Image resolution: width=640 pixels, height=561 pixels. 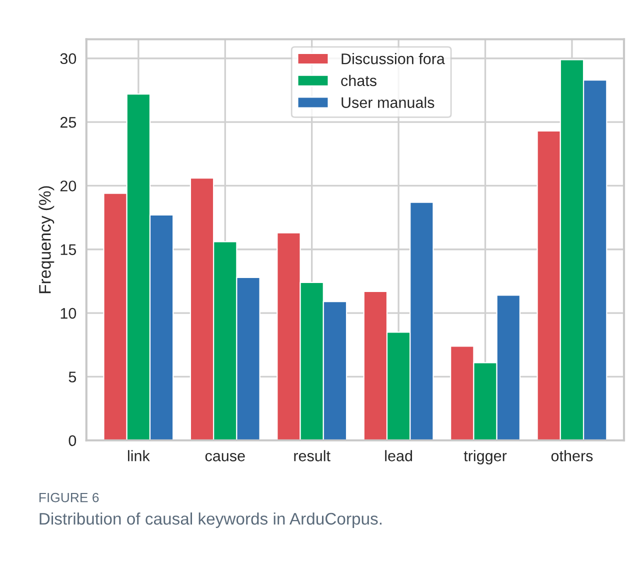 What do you see at coordinates (68, 313) in the screenshot?
I see `y-tick-label: 10` at bounding box center [68, 313].